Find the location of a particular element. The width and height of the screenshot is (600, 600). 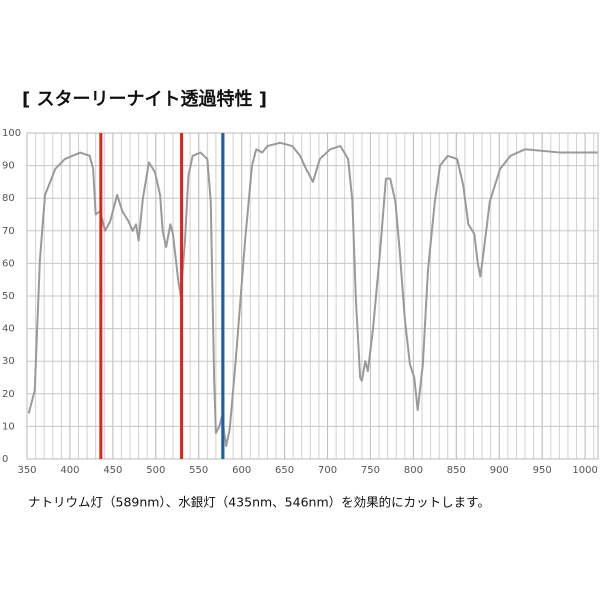

x-tick-label: 850 is located at coordinates (456, 470).